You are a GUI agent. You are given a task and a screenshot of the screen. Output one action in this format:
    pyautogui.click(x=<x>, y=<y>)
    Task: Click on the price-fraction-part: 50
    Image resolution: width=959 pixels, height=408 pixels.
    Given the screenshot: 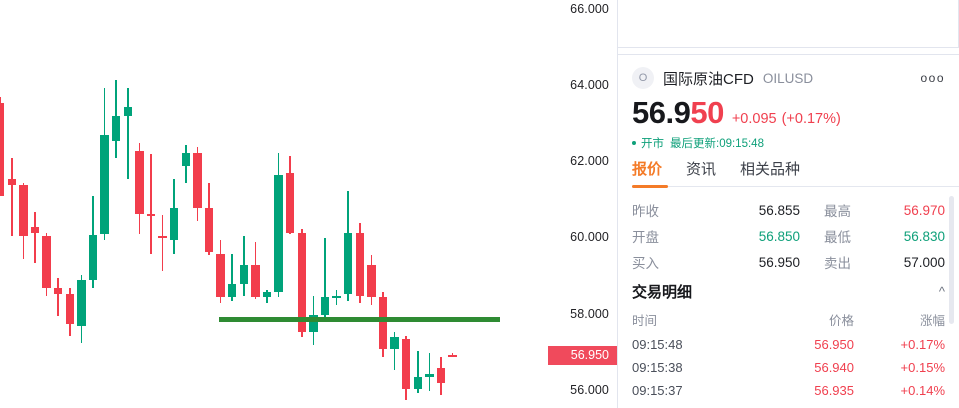 What is the action you would take?
    pyautogui.click(x=707, y=112)
    